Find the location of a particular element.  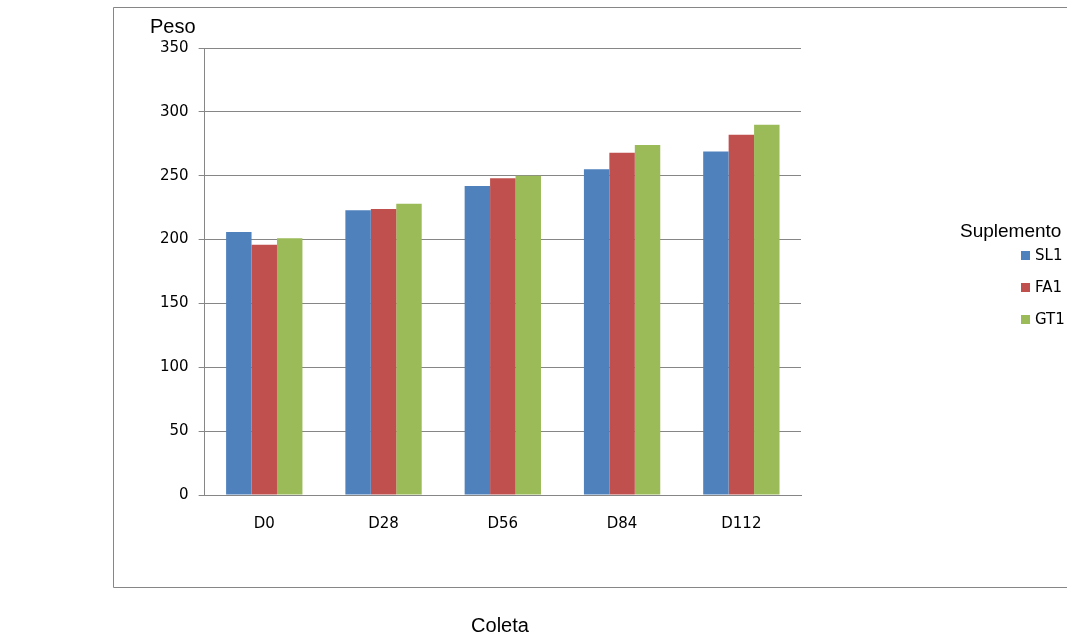

y-axis-title: Peso is located at coordinates (173, 26).